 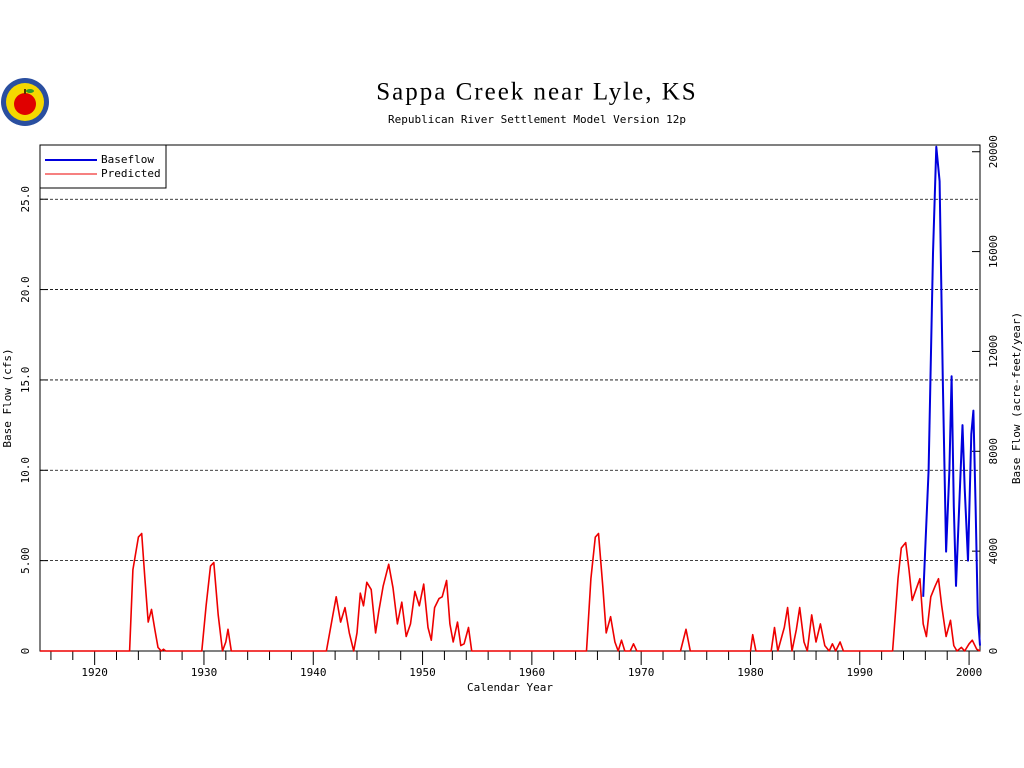 I want to click on x-tick-label: 1930, so click(x=204, y=672).